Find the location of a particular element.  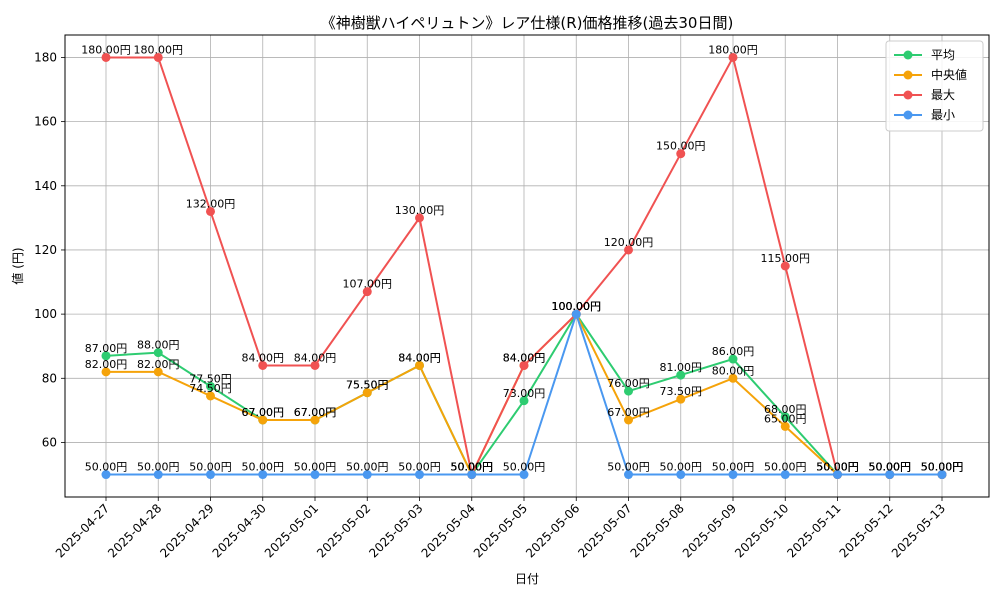

y-axis-title: 値 (円) is located at coordinates (17, 265).